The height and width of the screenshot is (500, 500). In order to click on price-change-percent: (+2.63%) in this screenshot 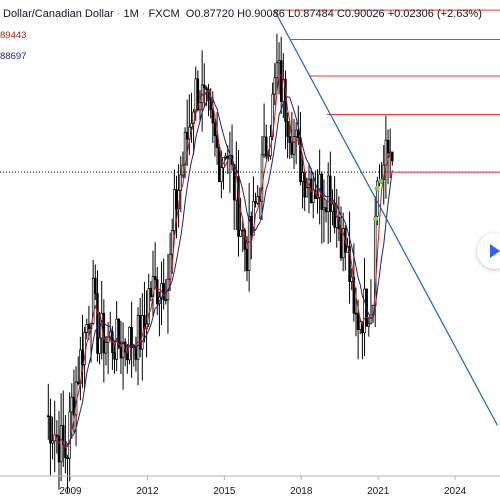, I will do `click(459, 14)`.